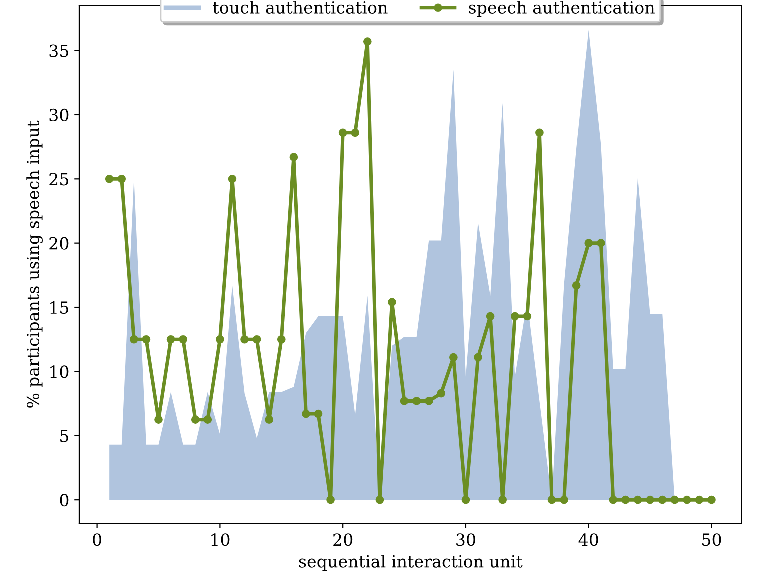 The height and width of the screenshot is (585, 757). Describe the element at coordinates (588, 540) in the screenshot. I see `x-tick-label: 40` at that location.